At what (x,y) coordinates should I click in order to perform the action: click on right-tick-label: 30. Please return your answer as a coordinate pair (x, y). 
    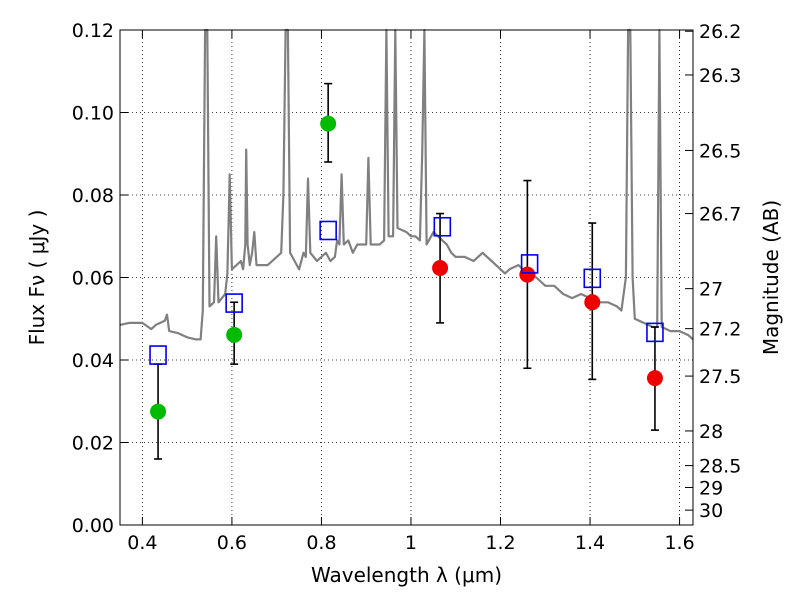
    Looking at the image, I should click on (711, 511).